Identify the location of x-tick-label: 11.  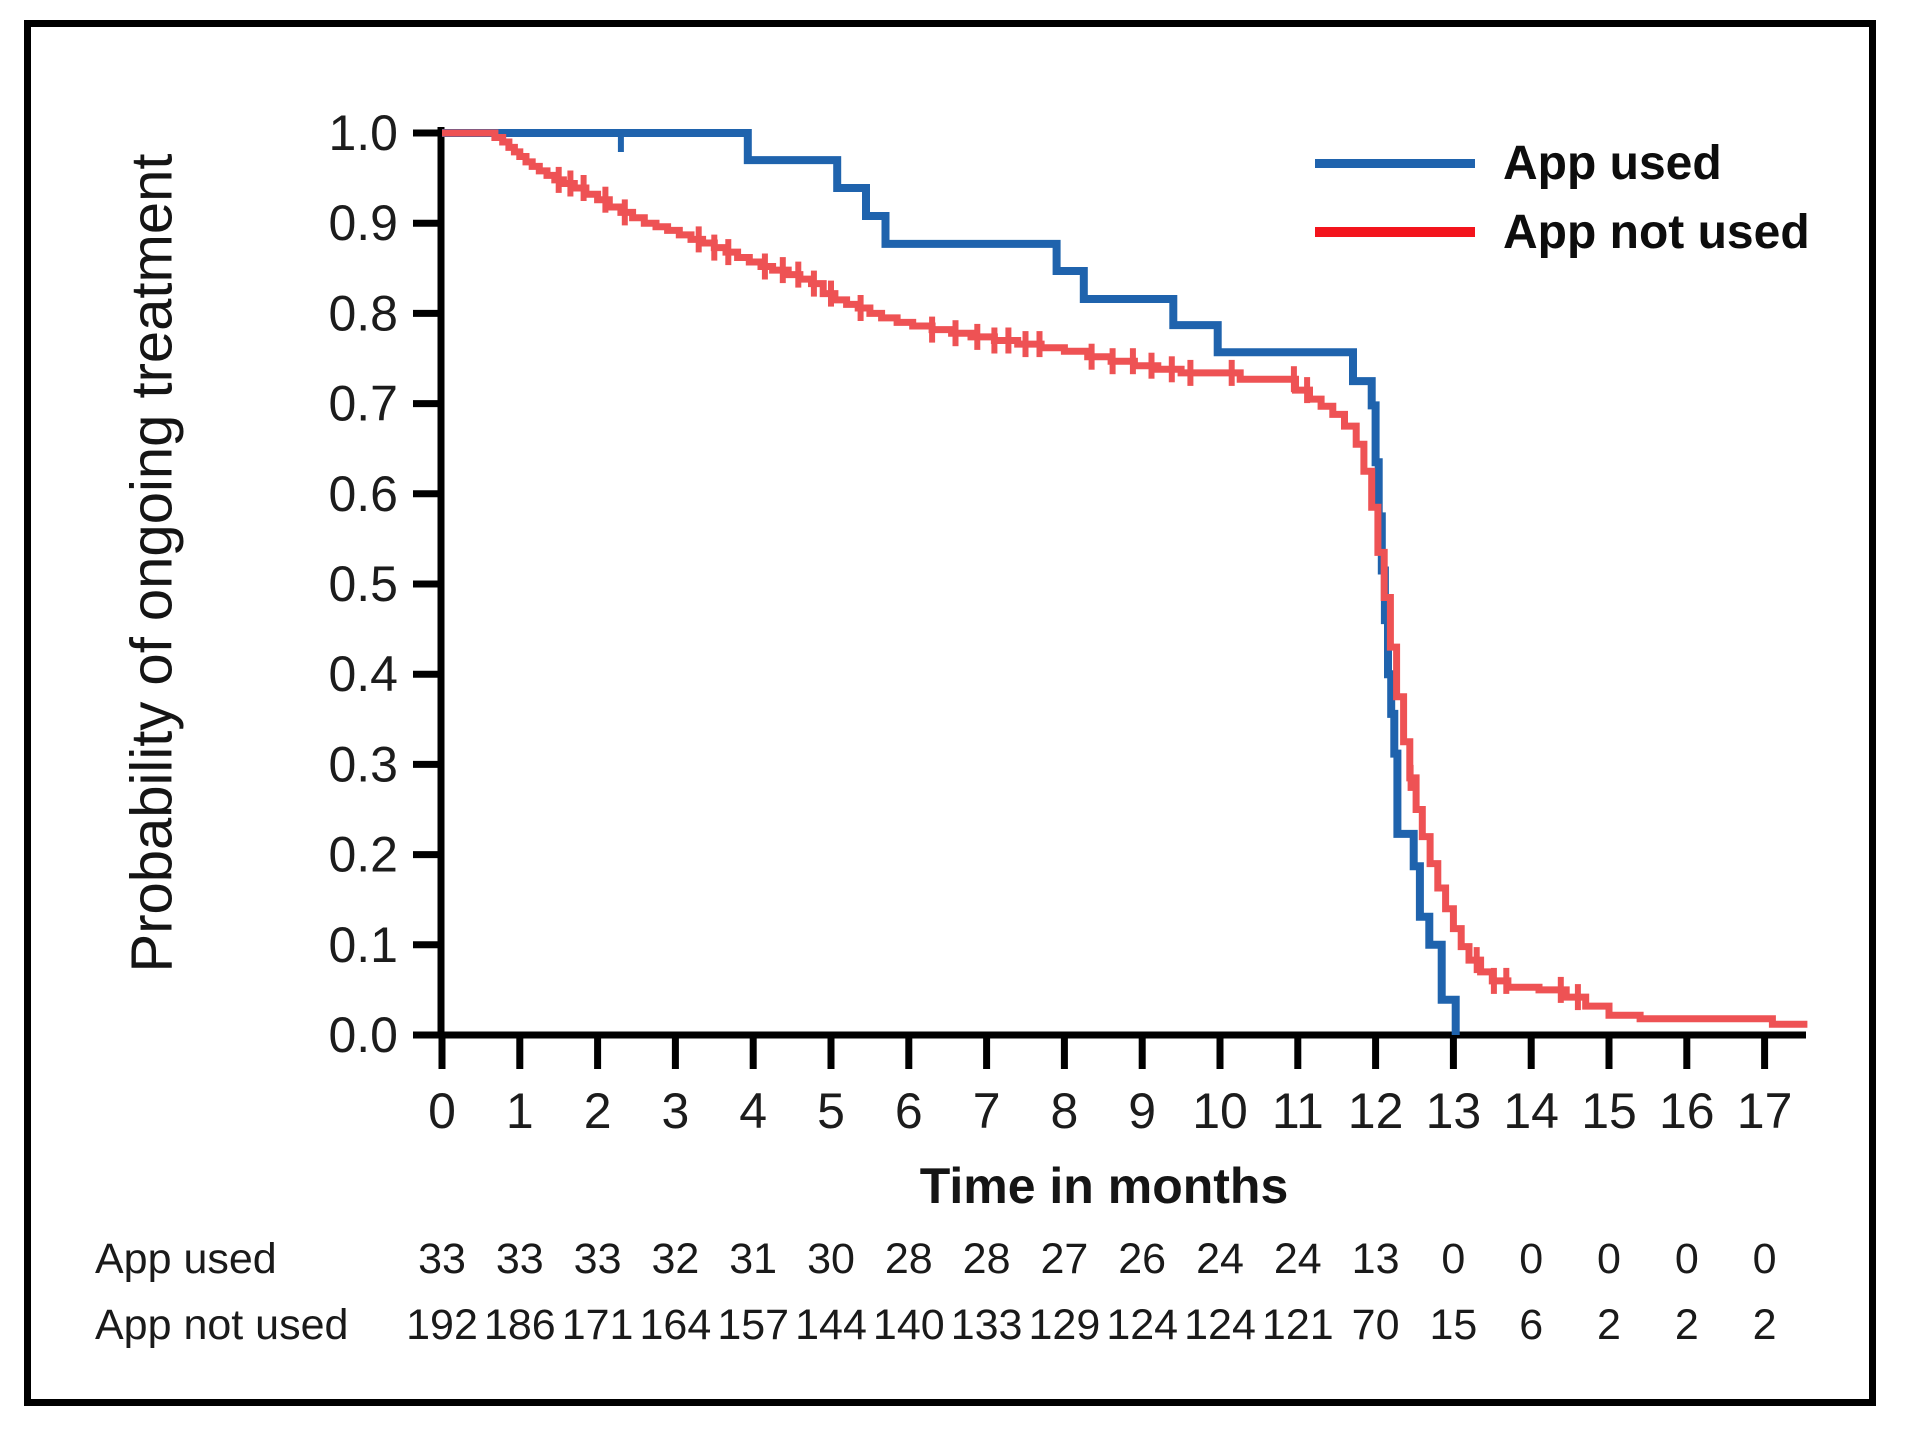
(1298, 1111).